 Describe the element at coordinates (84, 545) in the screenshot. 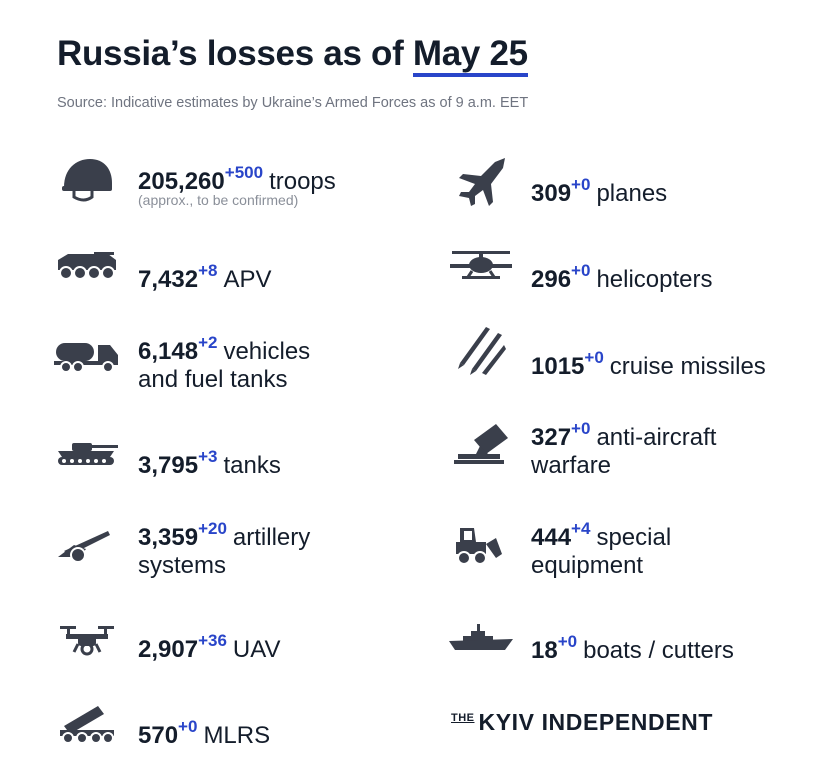

I see `artillery-icon` at that location.